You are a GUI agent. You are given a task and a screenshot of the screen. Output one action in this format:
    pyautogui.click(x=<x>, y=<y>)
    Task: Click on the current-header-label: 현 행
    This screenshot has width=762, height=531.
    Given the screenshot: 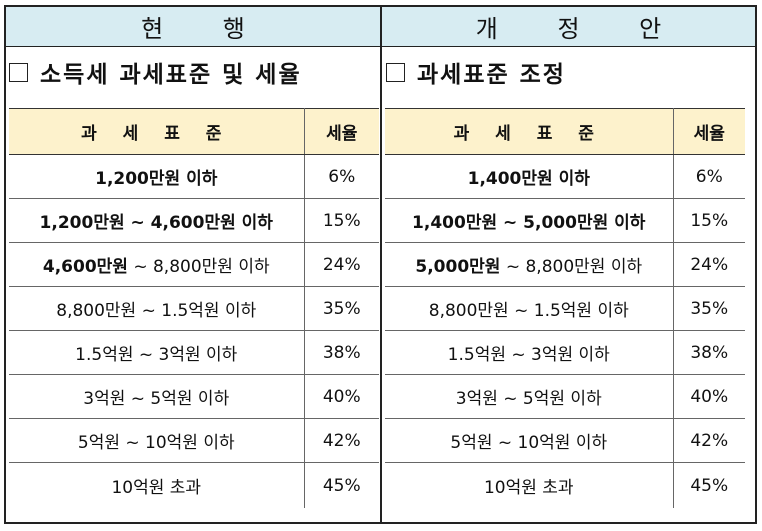 What is the action you would take?
    pyautogui.click(x=206, y=29)
    